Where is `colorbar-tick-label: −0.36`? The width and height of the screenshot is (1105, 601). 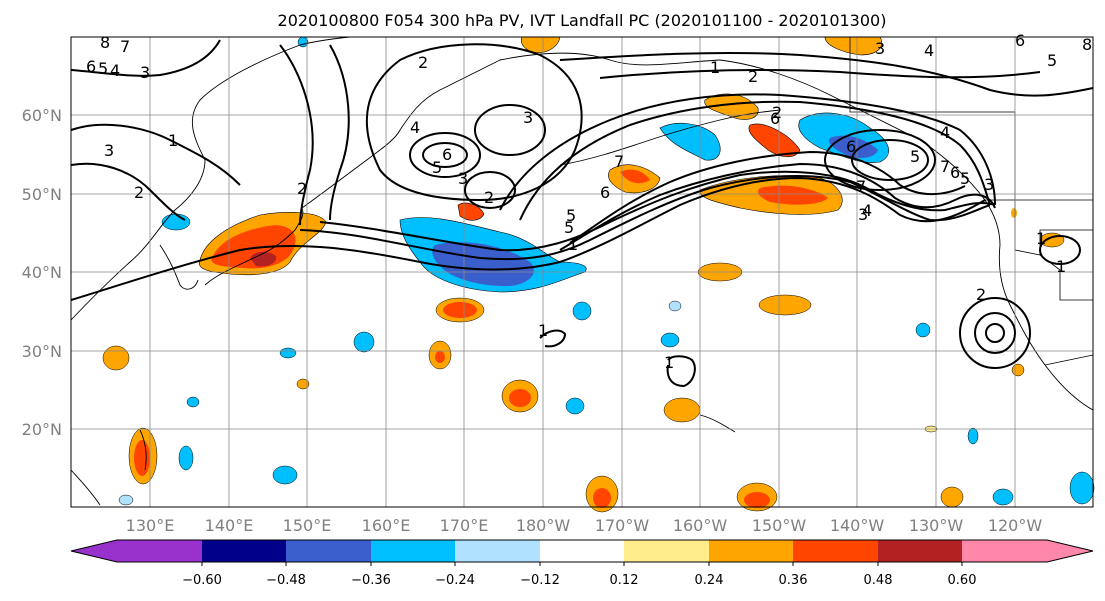 colorbar-tick-label: −0.36 is located at coordinates (371, 580).